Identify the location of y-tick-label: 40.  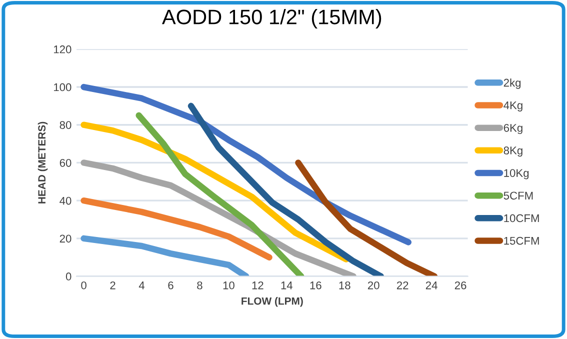
(66, 200).